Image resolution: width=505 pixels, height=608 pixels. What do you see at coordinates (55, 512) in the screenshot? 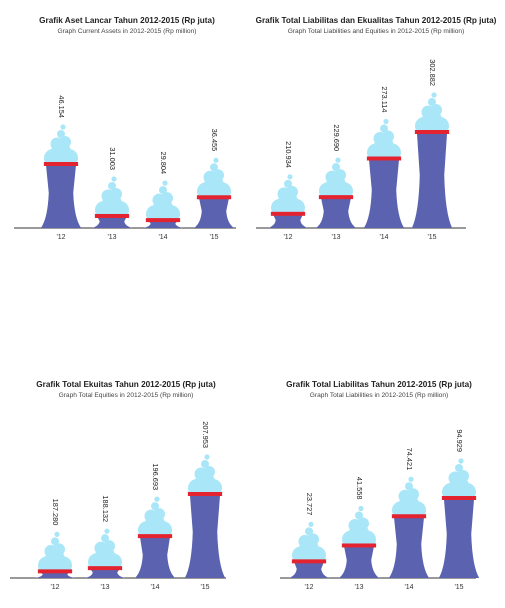
I see `value-label: 187.280` at bounding box center [55, 512].